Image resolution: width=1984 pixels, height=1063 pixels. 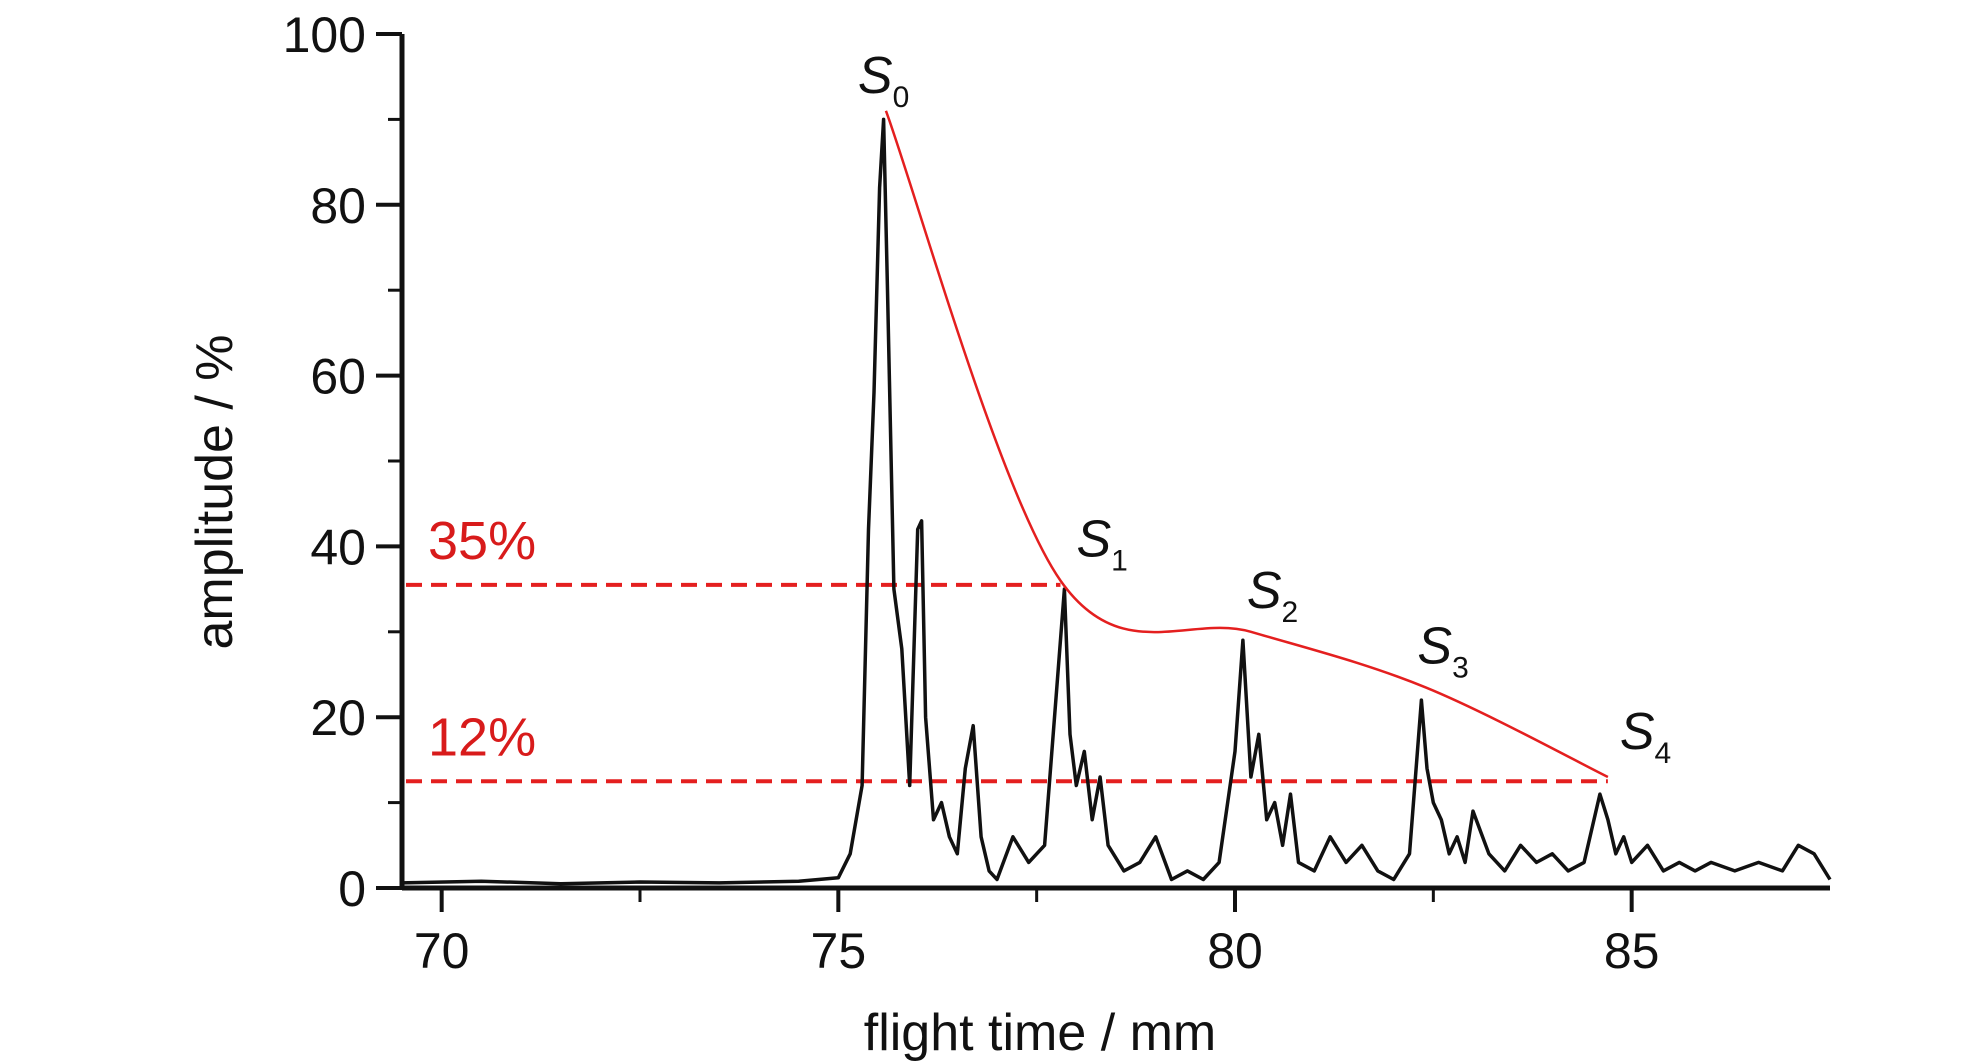 I want to click on peak-subscript: 2, so click(x=1290, y=612).